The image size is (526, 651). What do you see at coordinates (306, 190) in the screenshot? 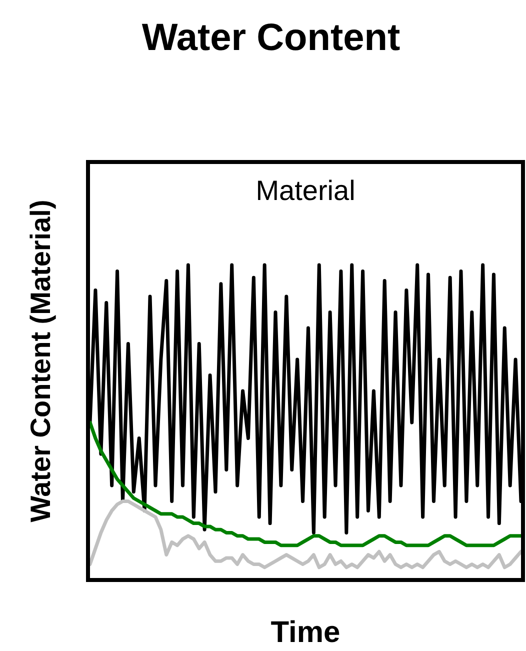
I see `text: Material` at bounding box center [306, 190].